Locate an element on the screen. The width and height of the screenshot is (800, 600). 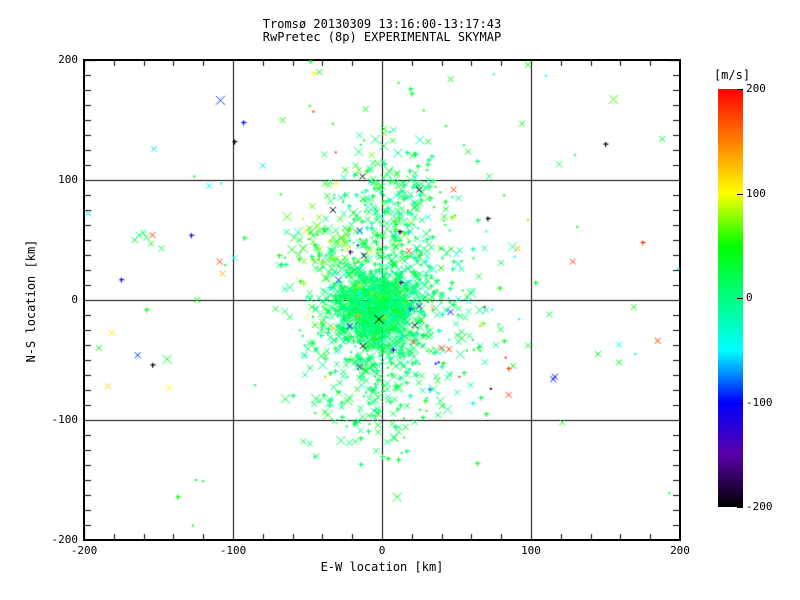
y-tick-label: -200 is located at coordinates (65, 539).